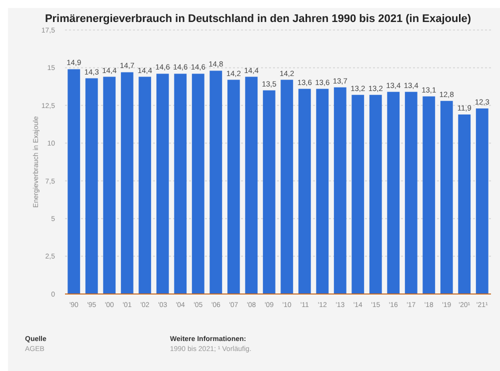 This screenshot has height=371, width=500. I want to click on chart-title: Primärenergieverbrauch in Deutschland in den Jahren 1990 bis 2021 (in Exajoule), so click(258, 19).